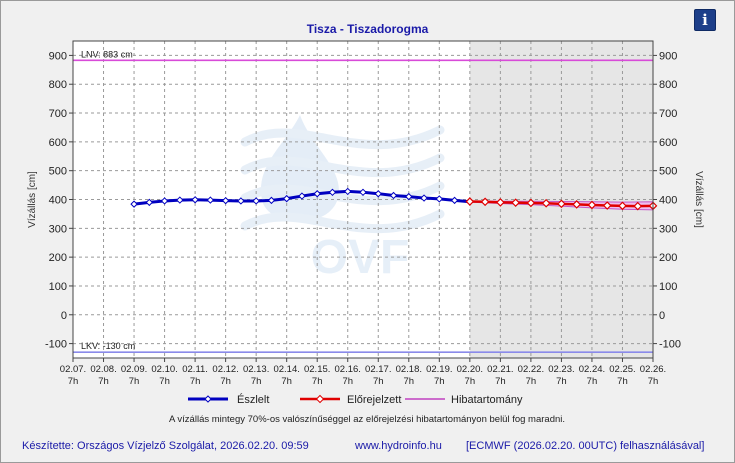 This screenshot has width=735, height=463. I want to click on x-tick-date: 02.10., so click(164, 369).